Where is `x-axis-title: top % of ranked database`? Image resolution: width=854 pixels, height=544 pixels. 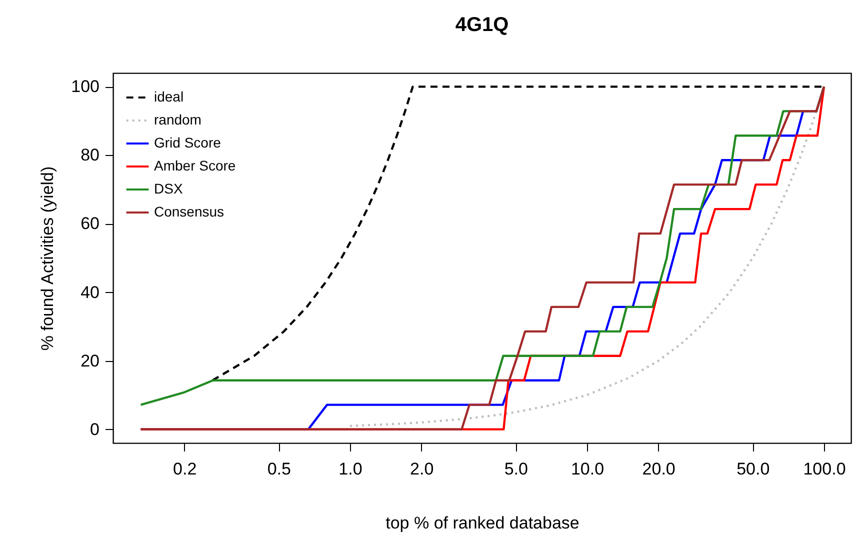 x-axis-title: top % of ranked database is located at coordinates (483, 523).